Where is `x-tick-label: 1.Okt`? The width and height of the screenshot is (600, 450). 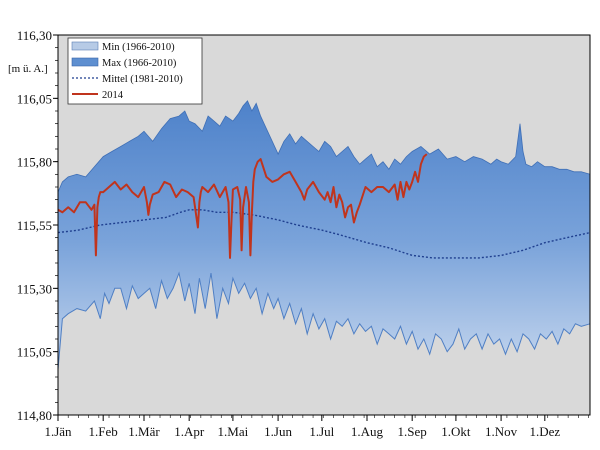 x-tick-label: 1.Okt is located at coordinates (456, 431).